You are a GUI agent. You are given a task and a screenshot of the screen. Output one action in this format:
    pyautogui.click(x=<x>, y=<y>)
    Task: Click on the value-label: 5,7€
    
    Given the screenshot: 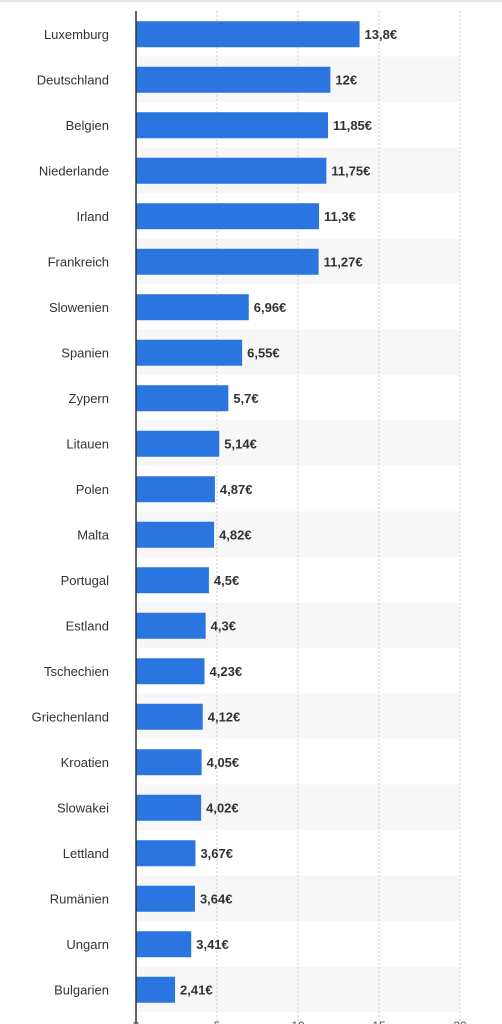 What is the action you would take?
    pyautogui.click(x=245, y=398)
    